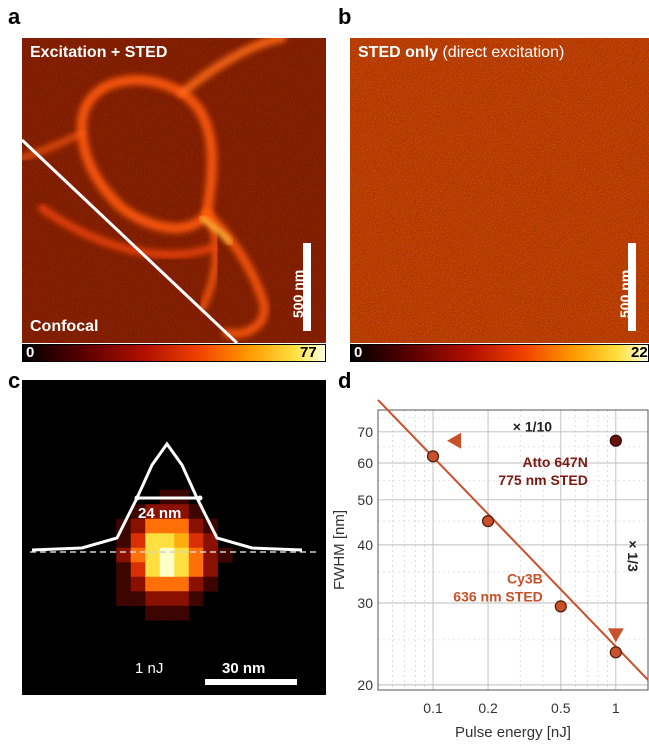 This screenshot has height=751, width=649. I want to click on annotation-label-1-3: × 1/3, so click(633, 556).